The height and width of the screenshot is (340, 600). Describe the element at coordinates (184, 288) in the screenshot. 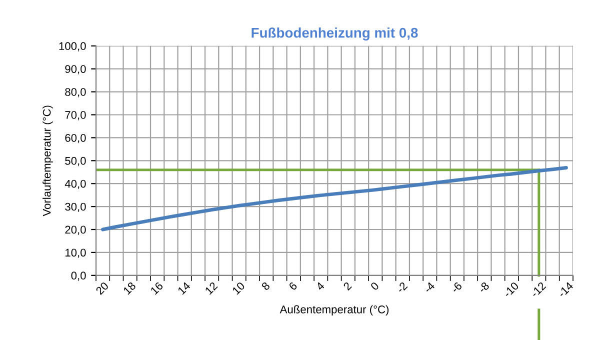

I see `x-tick-label: 14` at that location.